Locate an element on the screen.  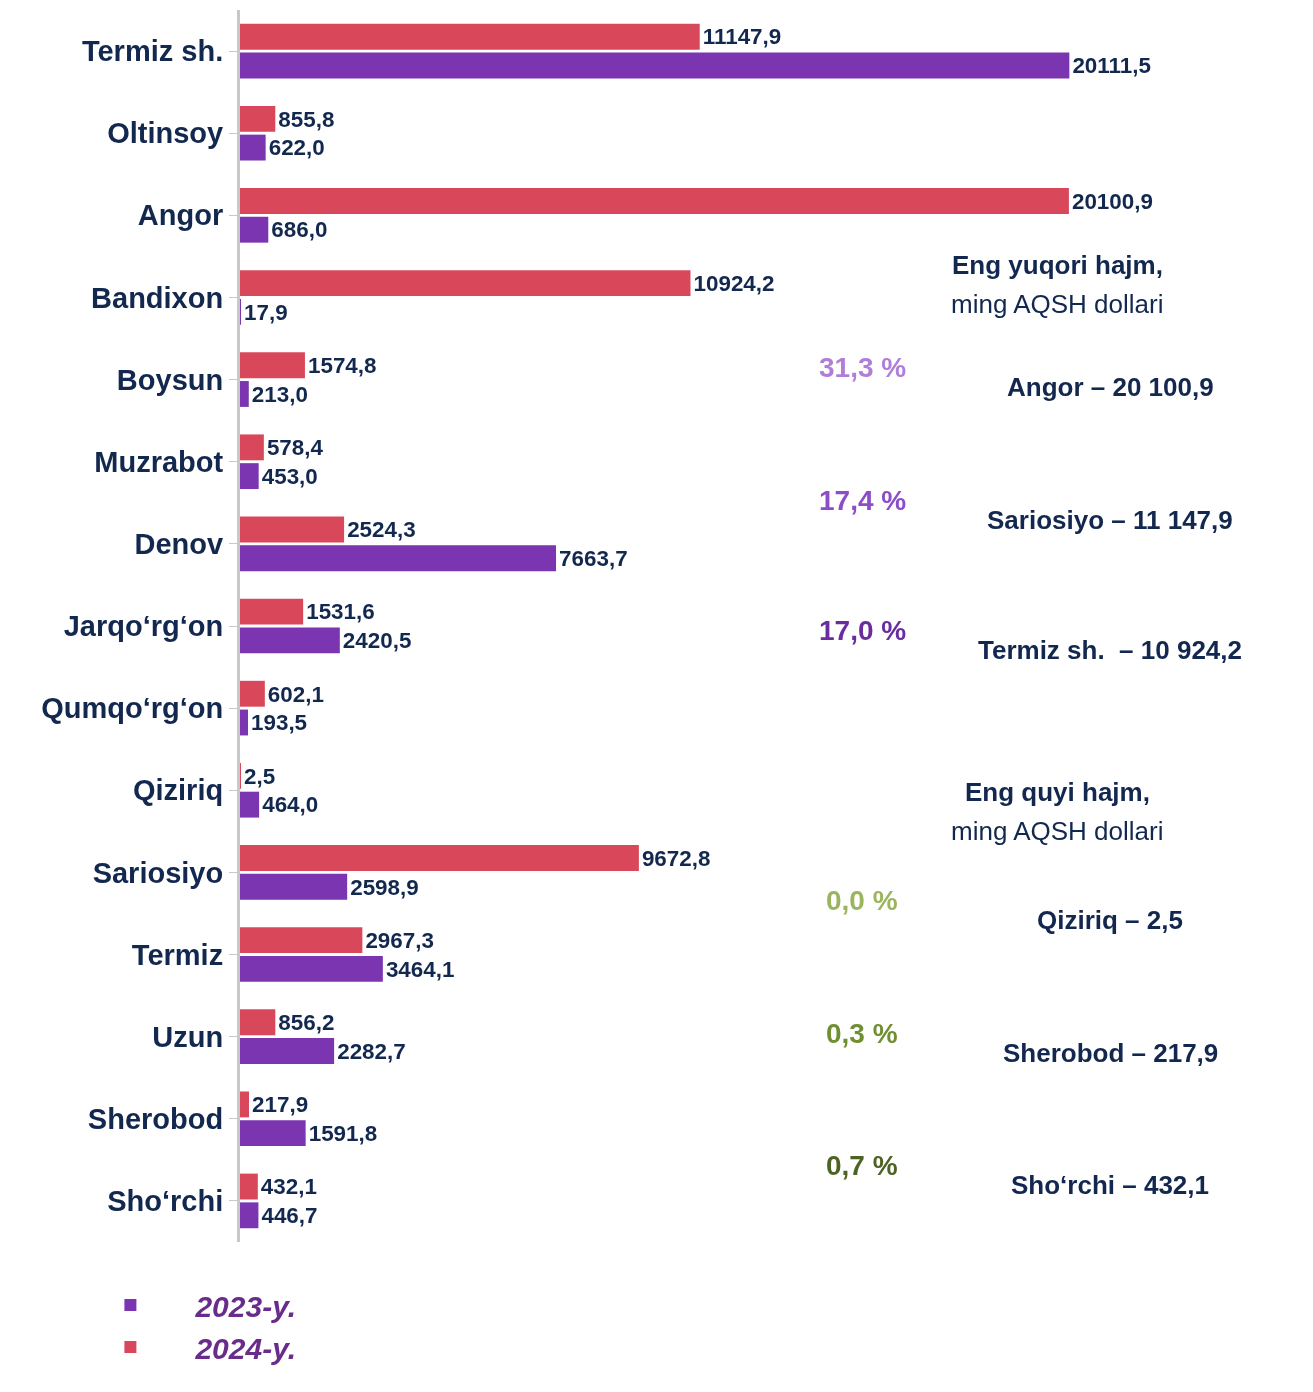
data-label: 2524,3 is located at coordinates (381, 530).